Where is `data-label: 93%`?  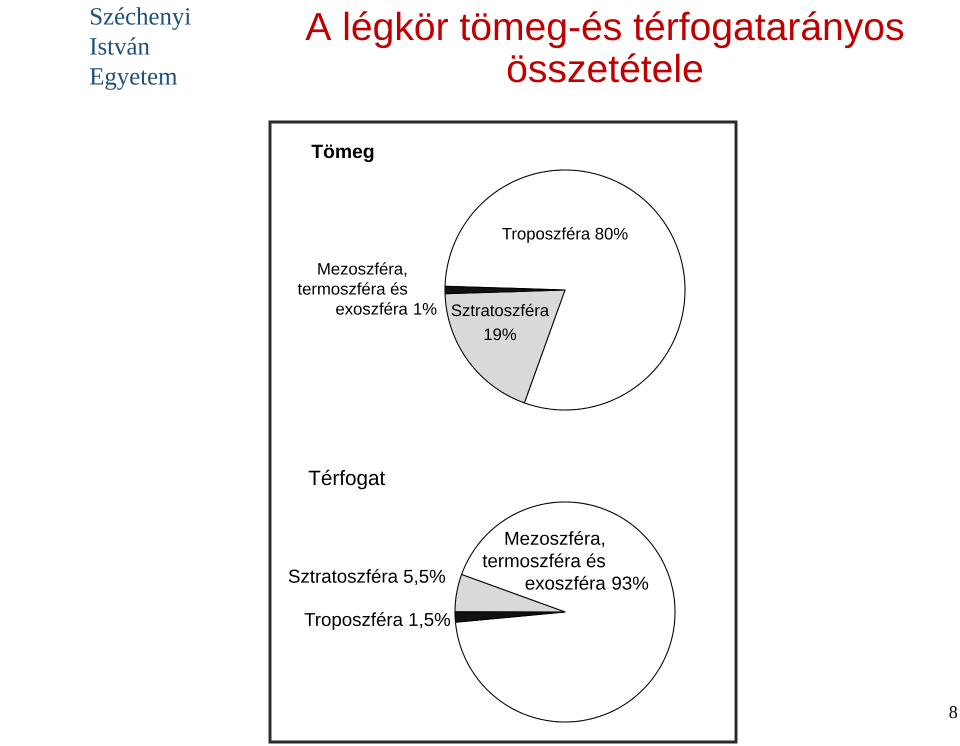
data-label: 93% is located at coordinates (630, 583).